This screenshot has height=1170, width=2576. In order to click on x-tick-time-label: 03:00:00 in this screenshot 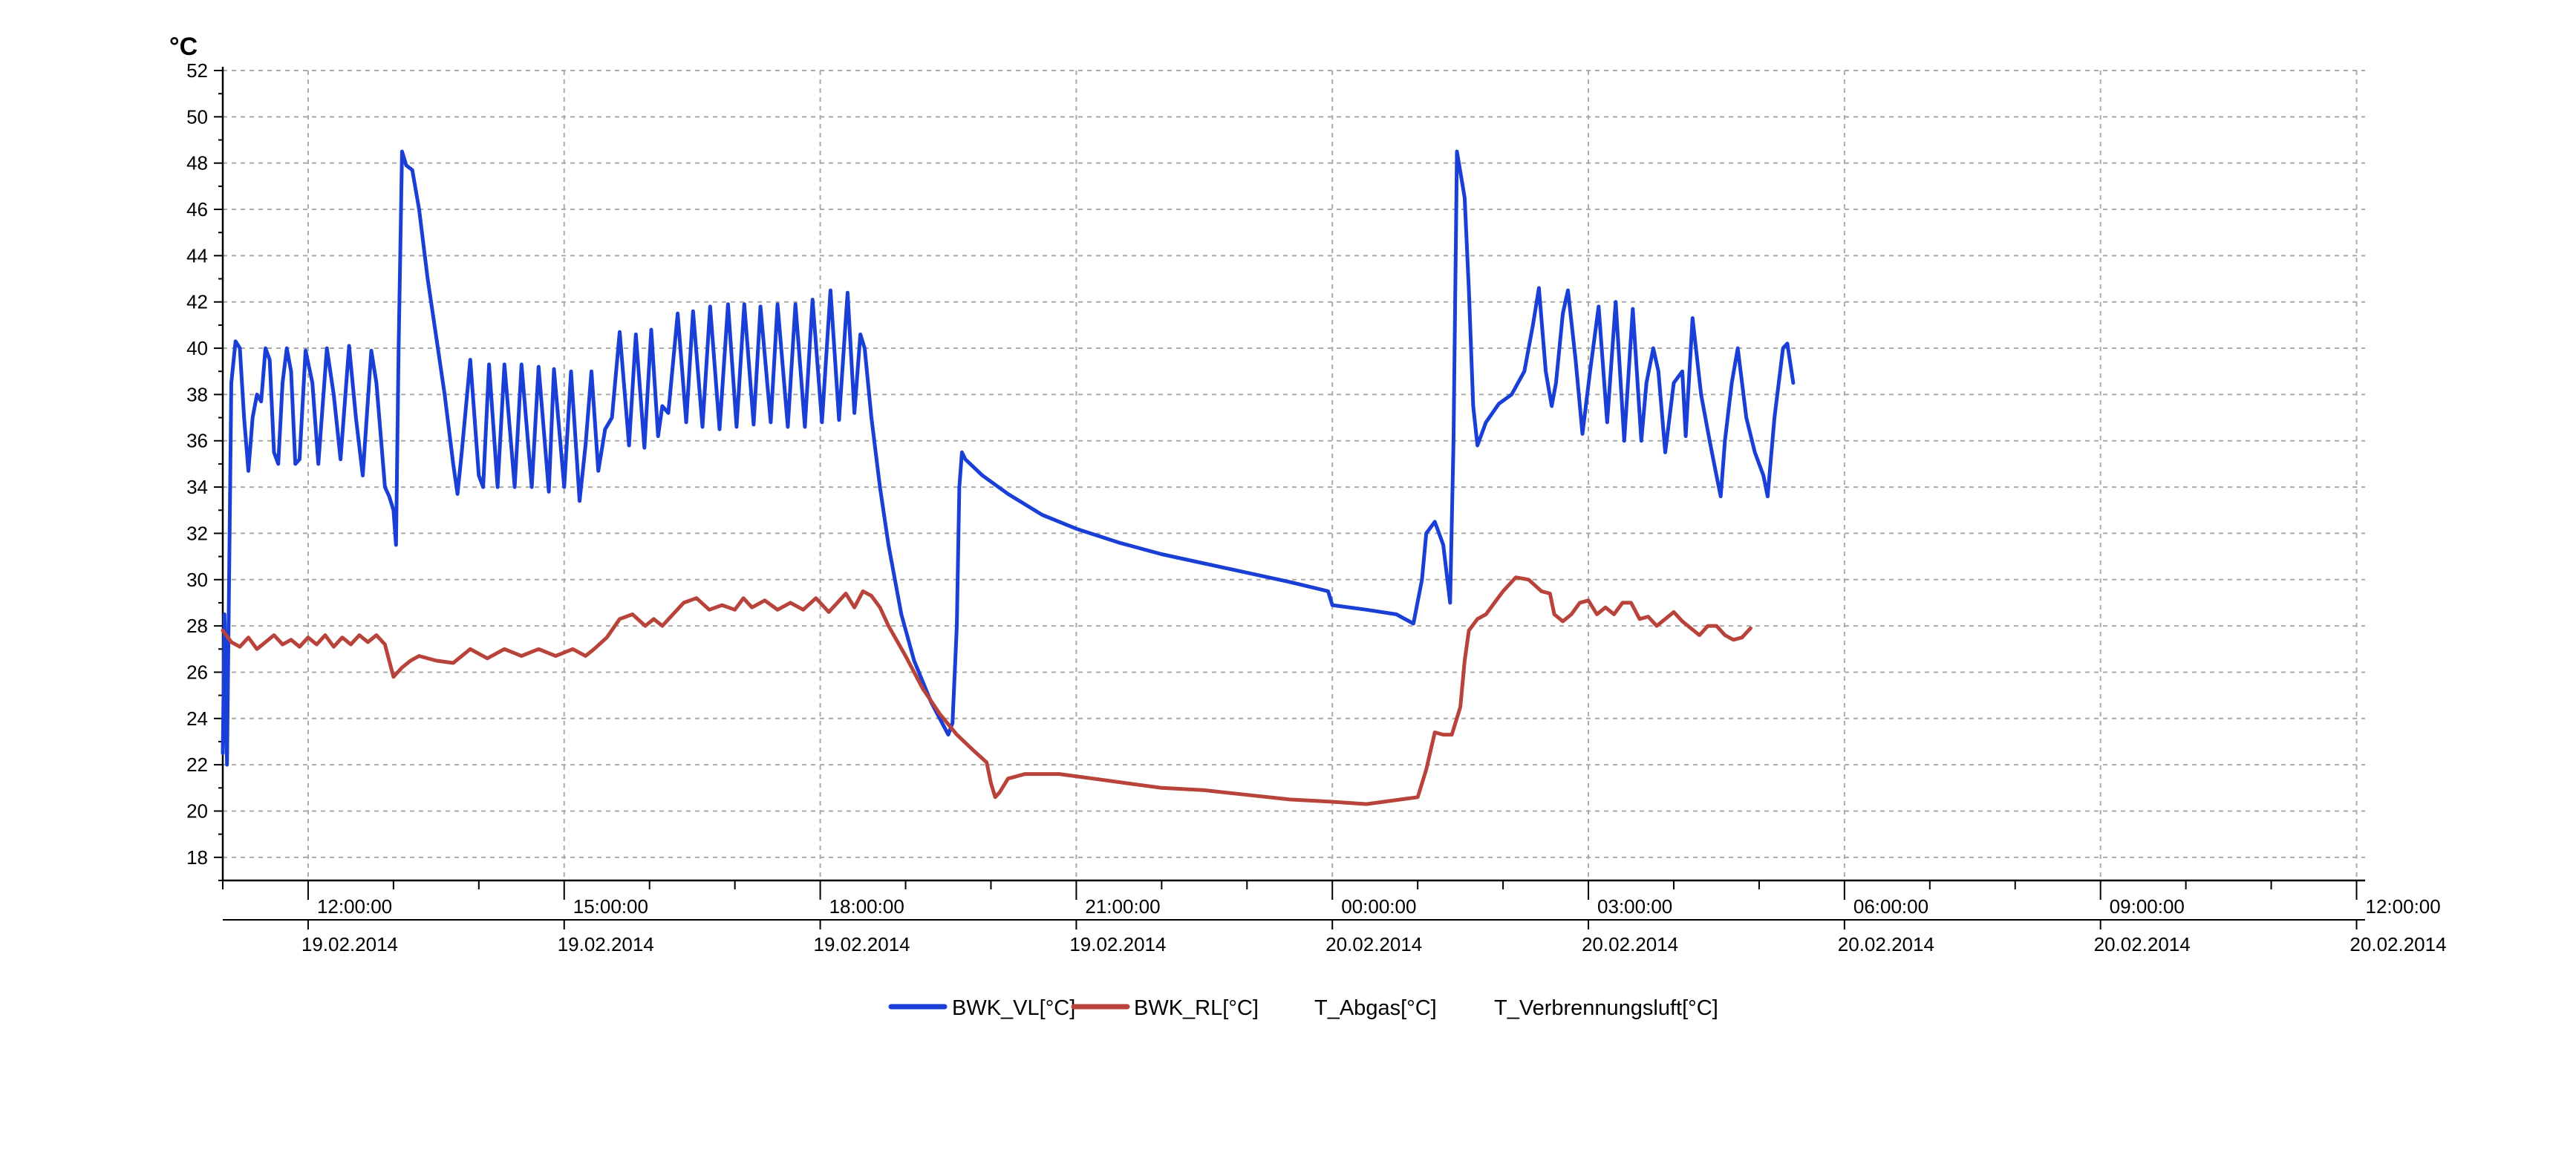, I will do `click(1634, 906)`.